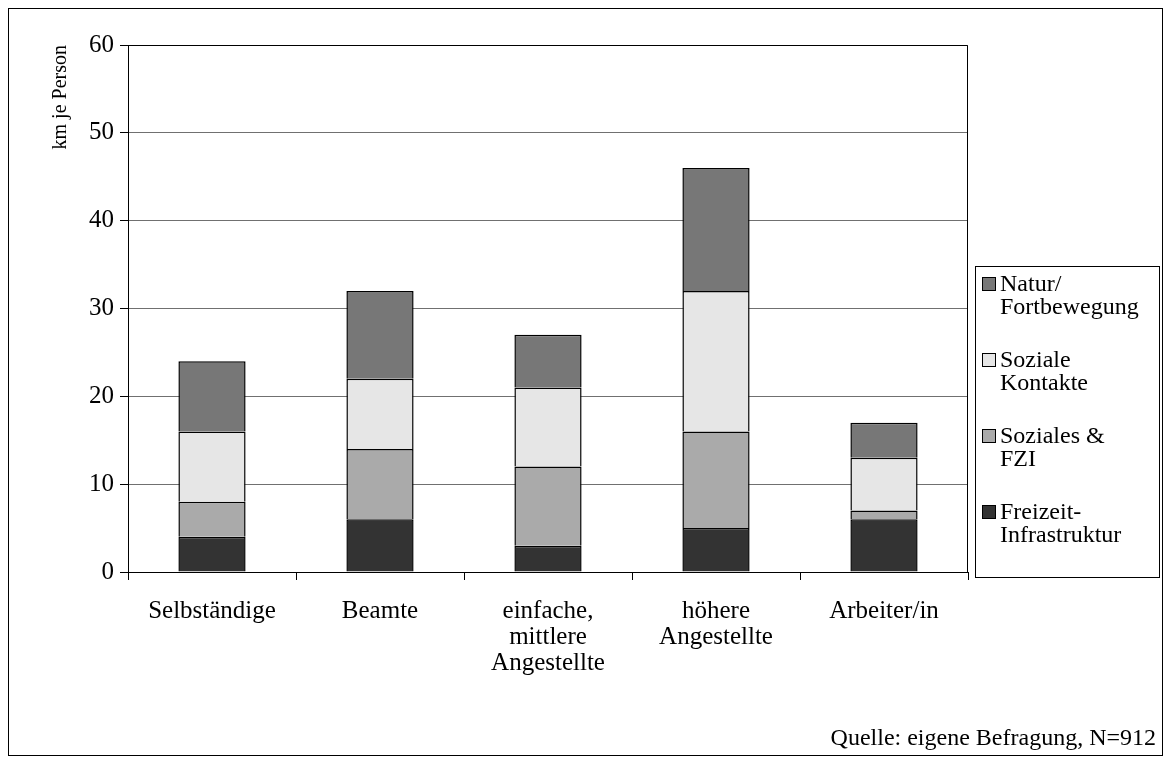 Image resolution: width=1166 pixels, height=764 pixels. Describe the element at coordinates (884, 609) in the screenshot. I see `x-tick-label: Arbeiter/in` at that location.